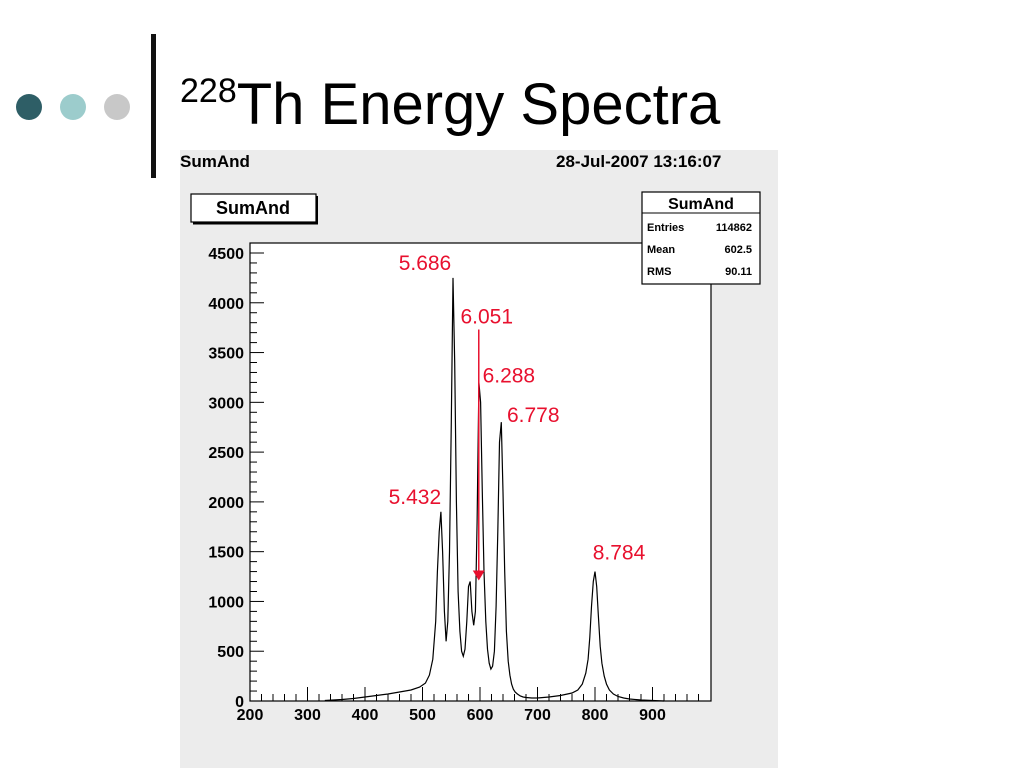 This screenshot has width=1024, height=768. Describe the element at coordinates (639, 161) in the screenshot. I see `canvas-timestamp: 28-Jul-2007 13:16:07` at that location.